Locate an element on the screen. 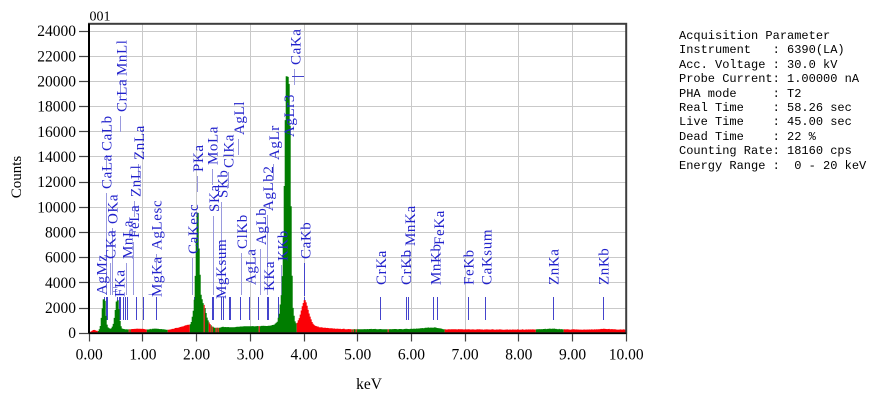 Image resolution: width=886 pixels, height=402 pixels. svg-text: 6.00 is located at coordinates (411, 355).